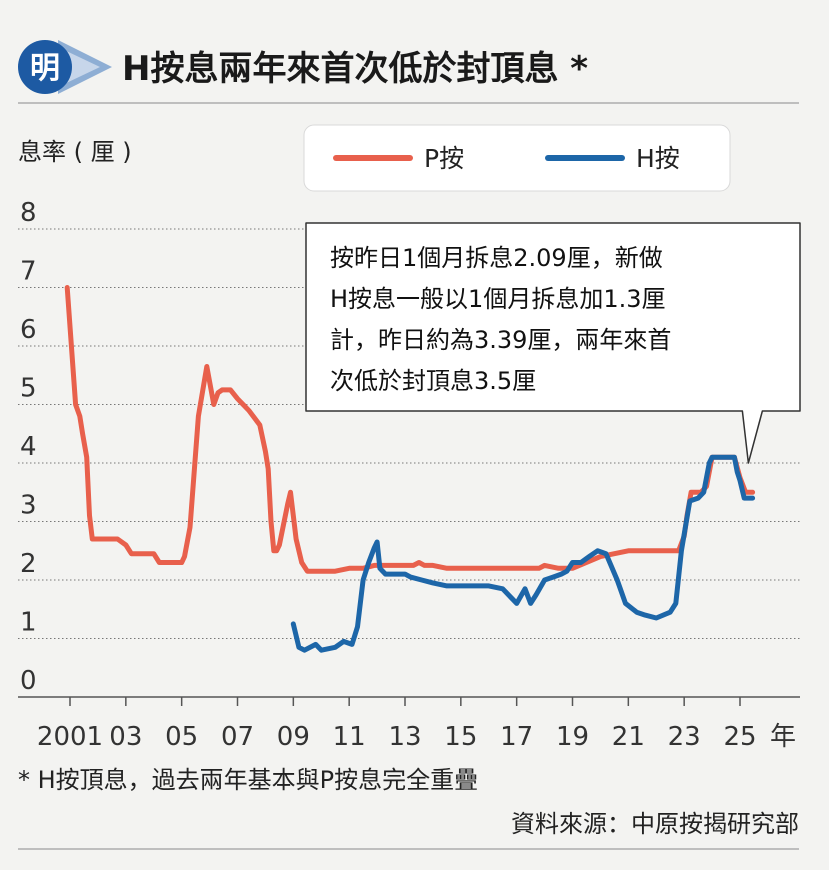  I want to click on page-title: H按息兩年來首次低於封頂息 *, so click(355, 69).